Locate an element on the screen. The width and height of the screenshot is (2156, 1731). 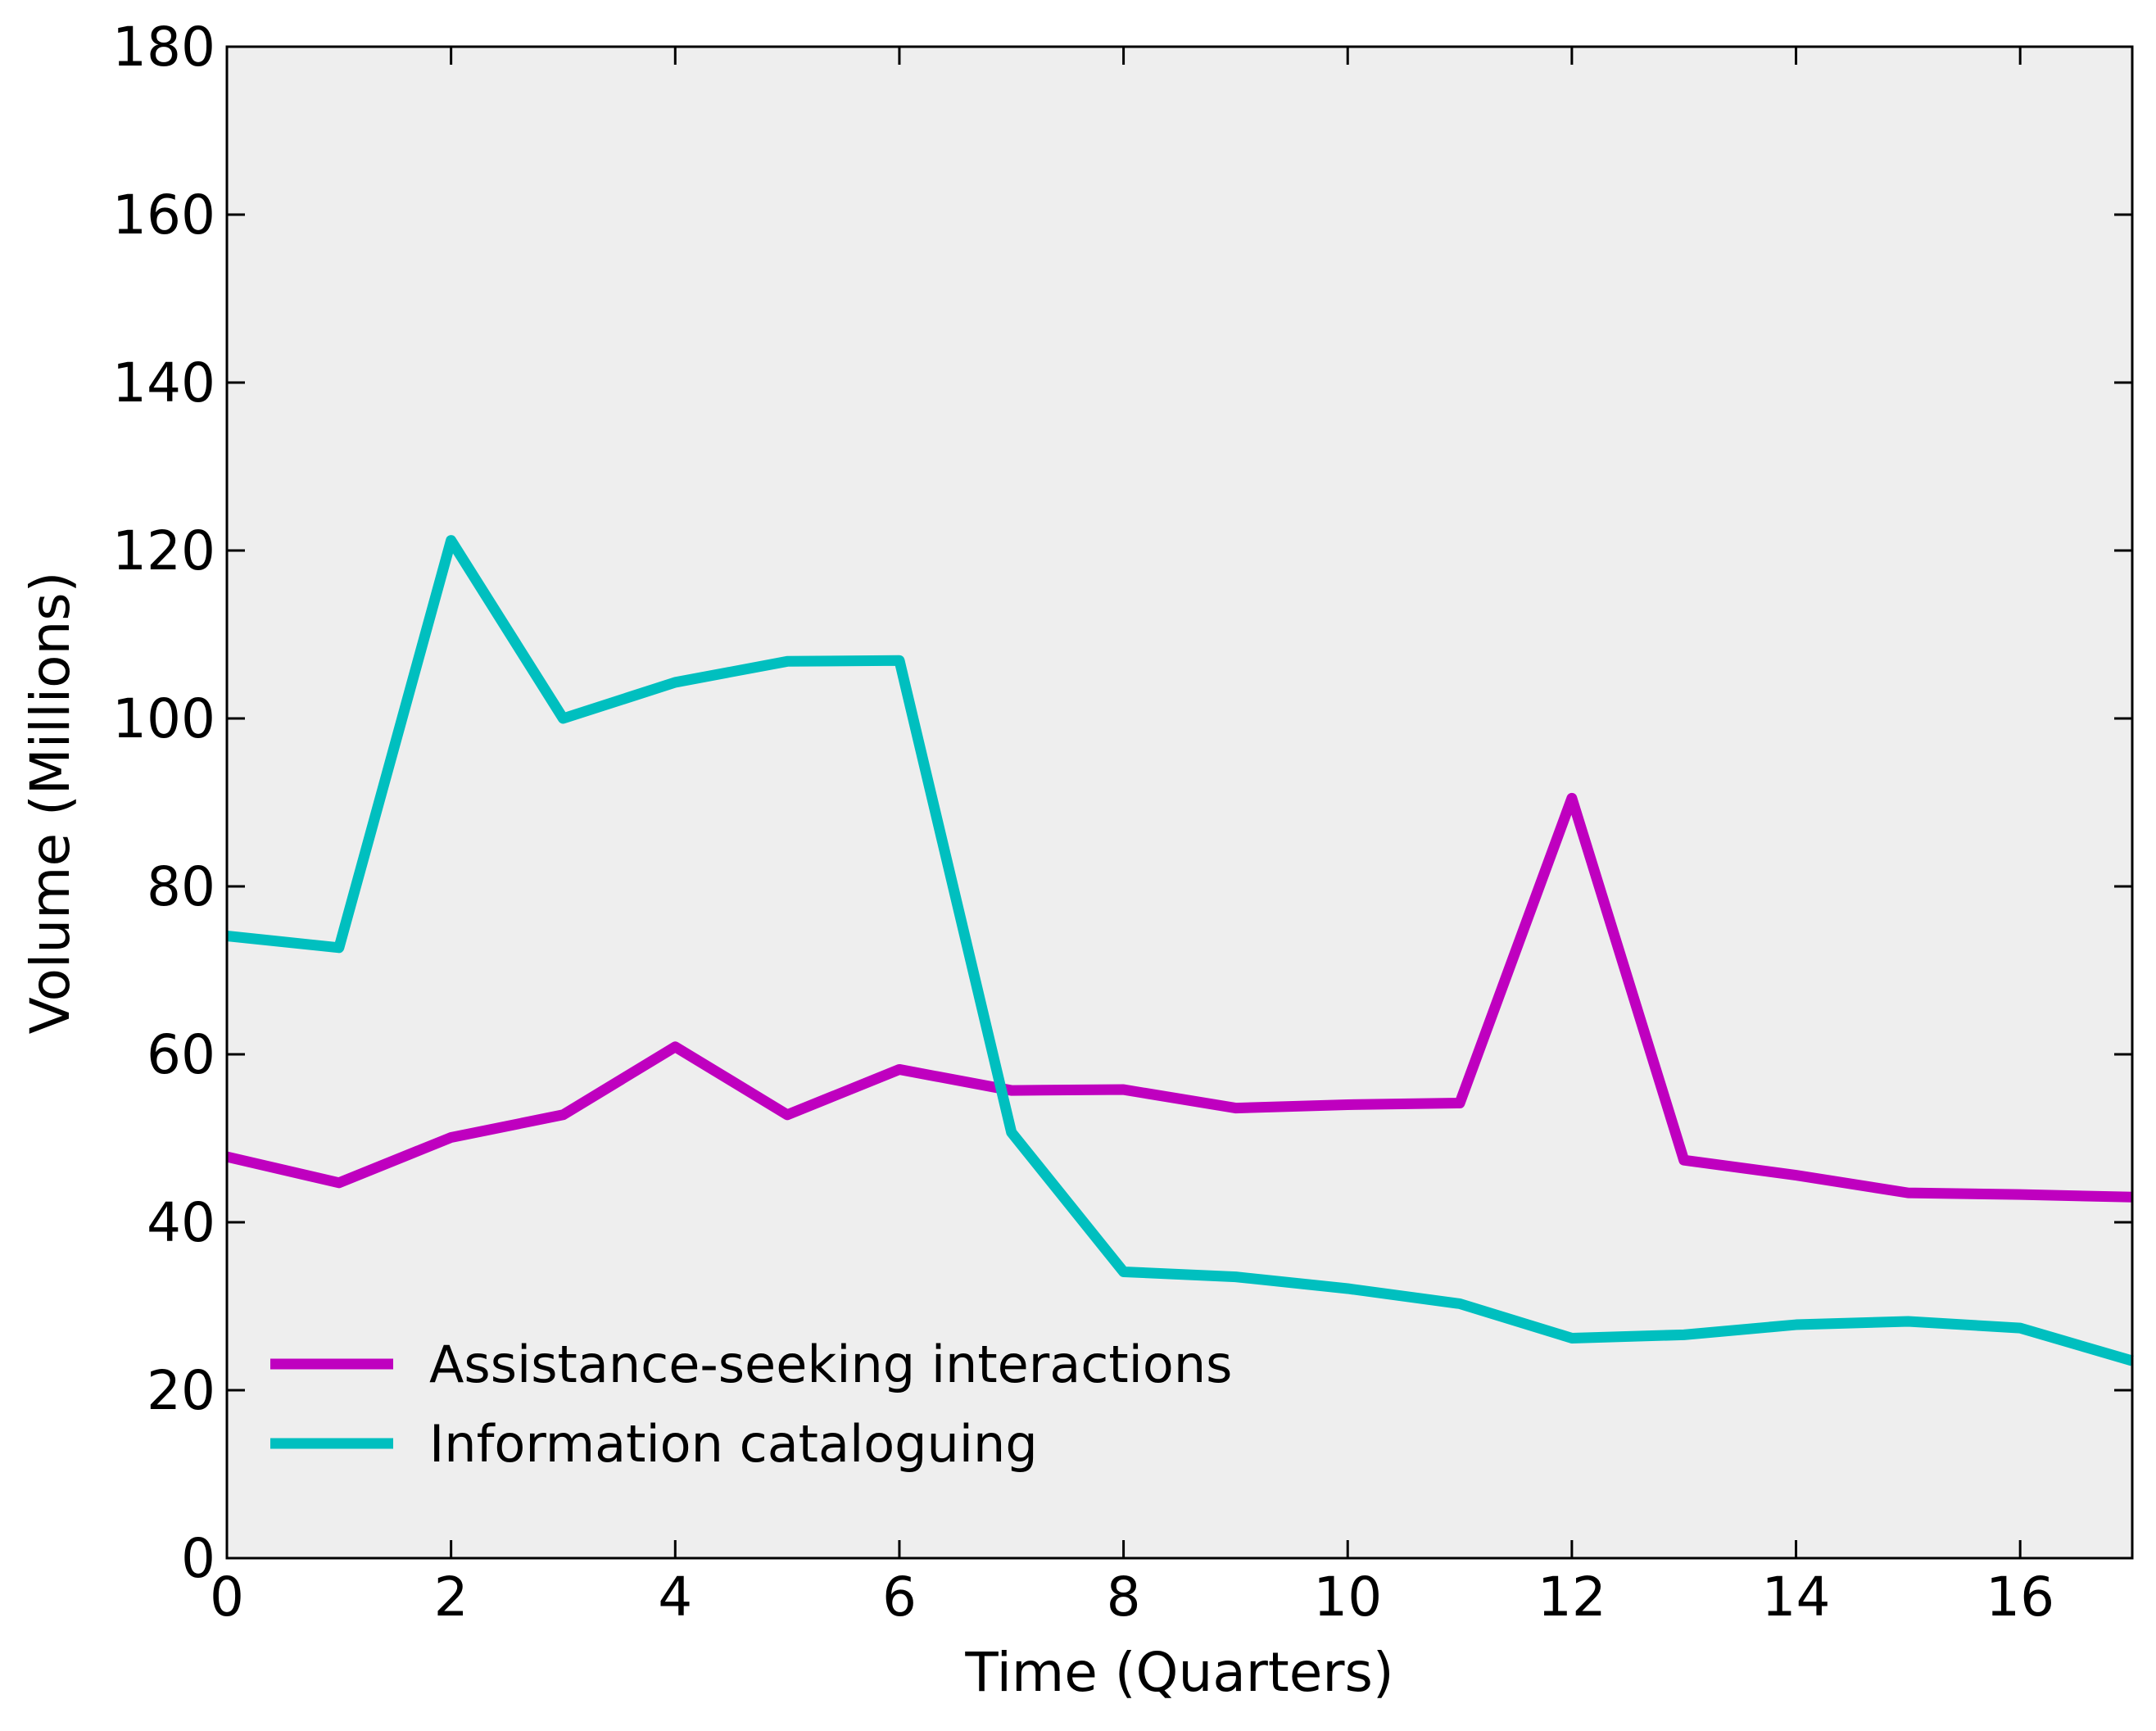
y-tick-label: 0 is located at coordinates (198, 1558).